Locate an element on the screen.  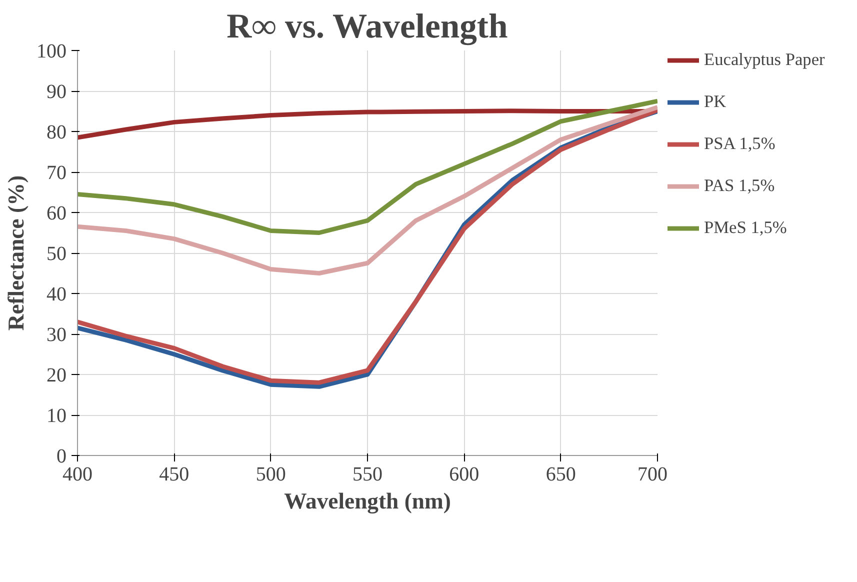
x-tick-label: 450 is located at coordinates (174, 475).